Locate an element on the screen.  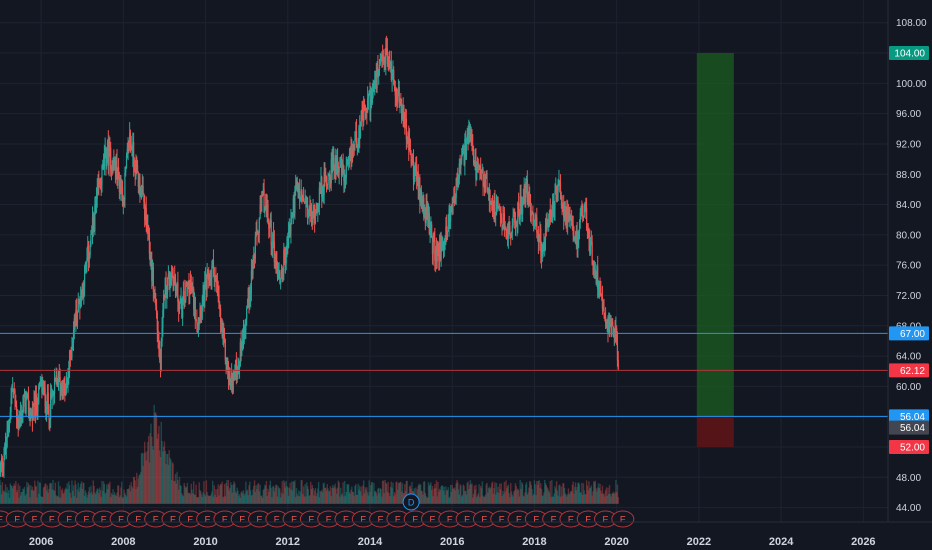
time-tick-label: 2018 is located at coordinates (534, 542).